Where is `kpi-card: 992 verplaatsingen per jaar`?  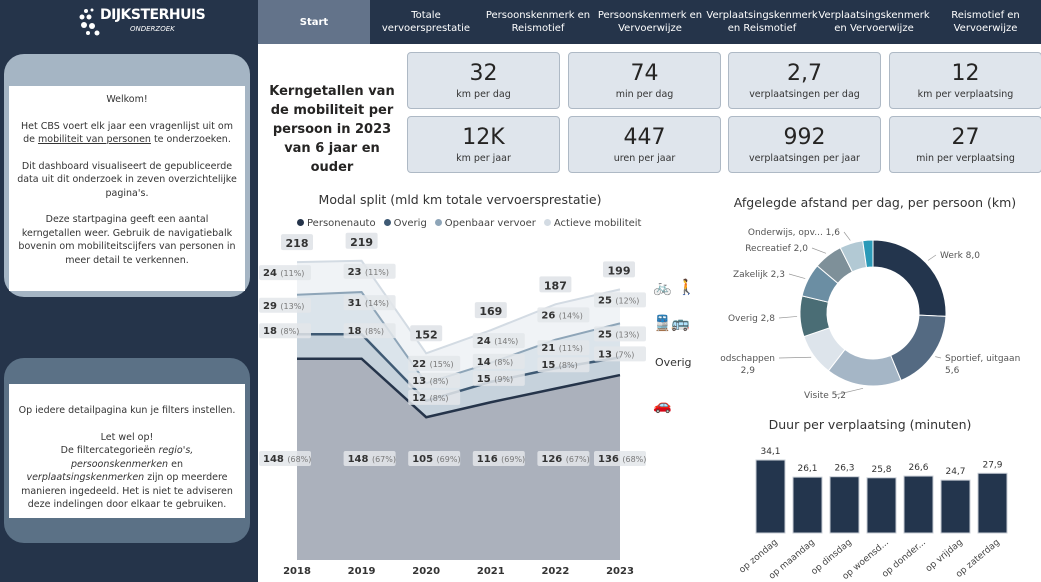 kpi-card: 992 verplaatsingen per jaar is located at coordinates (804, 144).